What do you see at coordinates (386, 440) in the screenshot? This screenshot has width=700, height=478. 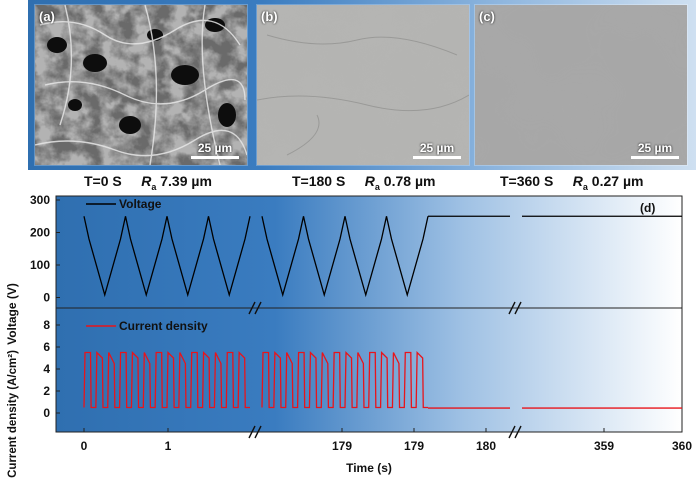 I see `time-x-axis: 0 1 179 179 180 359 360` at bounding box center [386, 440].